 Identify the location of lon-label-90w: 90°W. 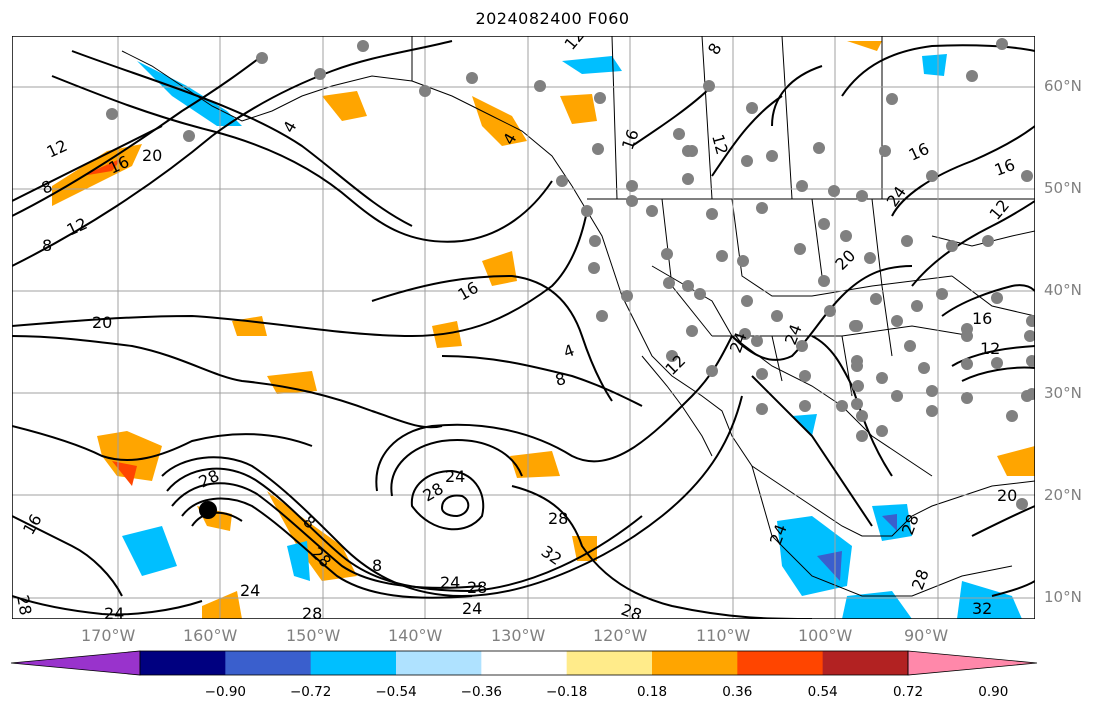
(926, 635).